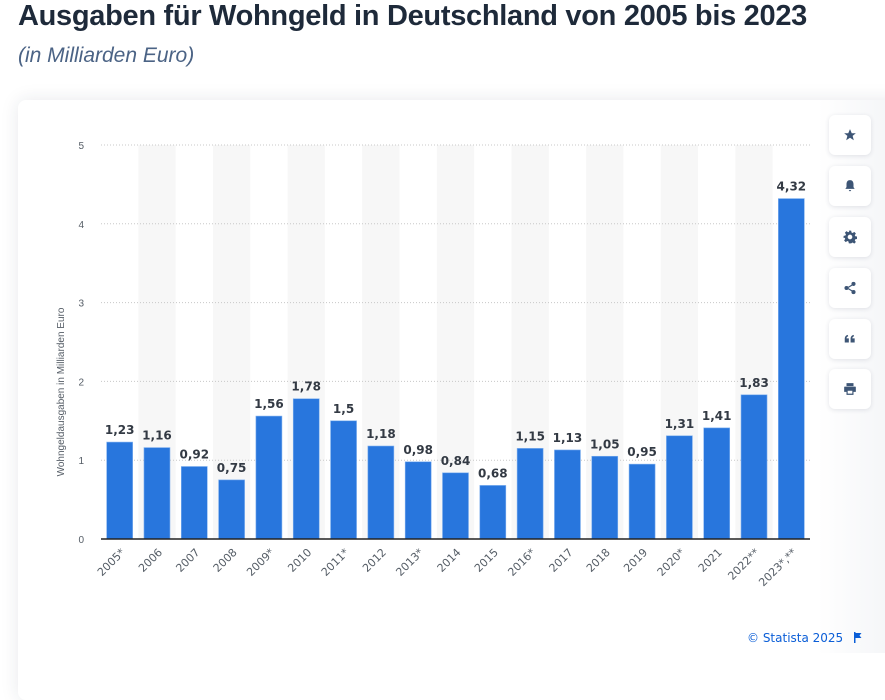 The image size is (885, 700). I want to click on printer-icon, so click(850, 389).